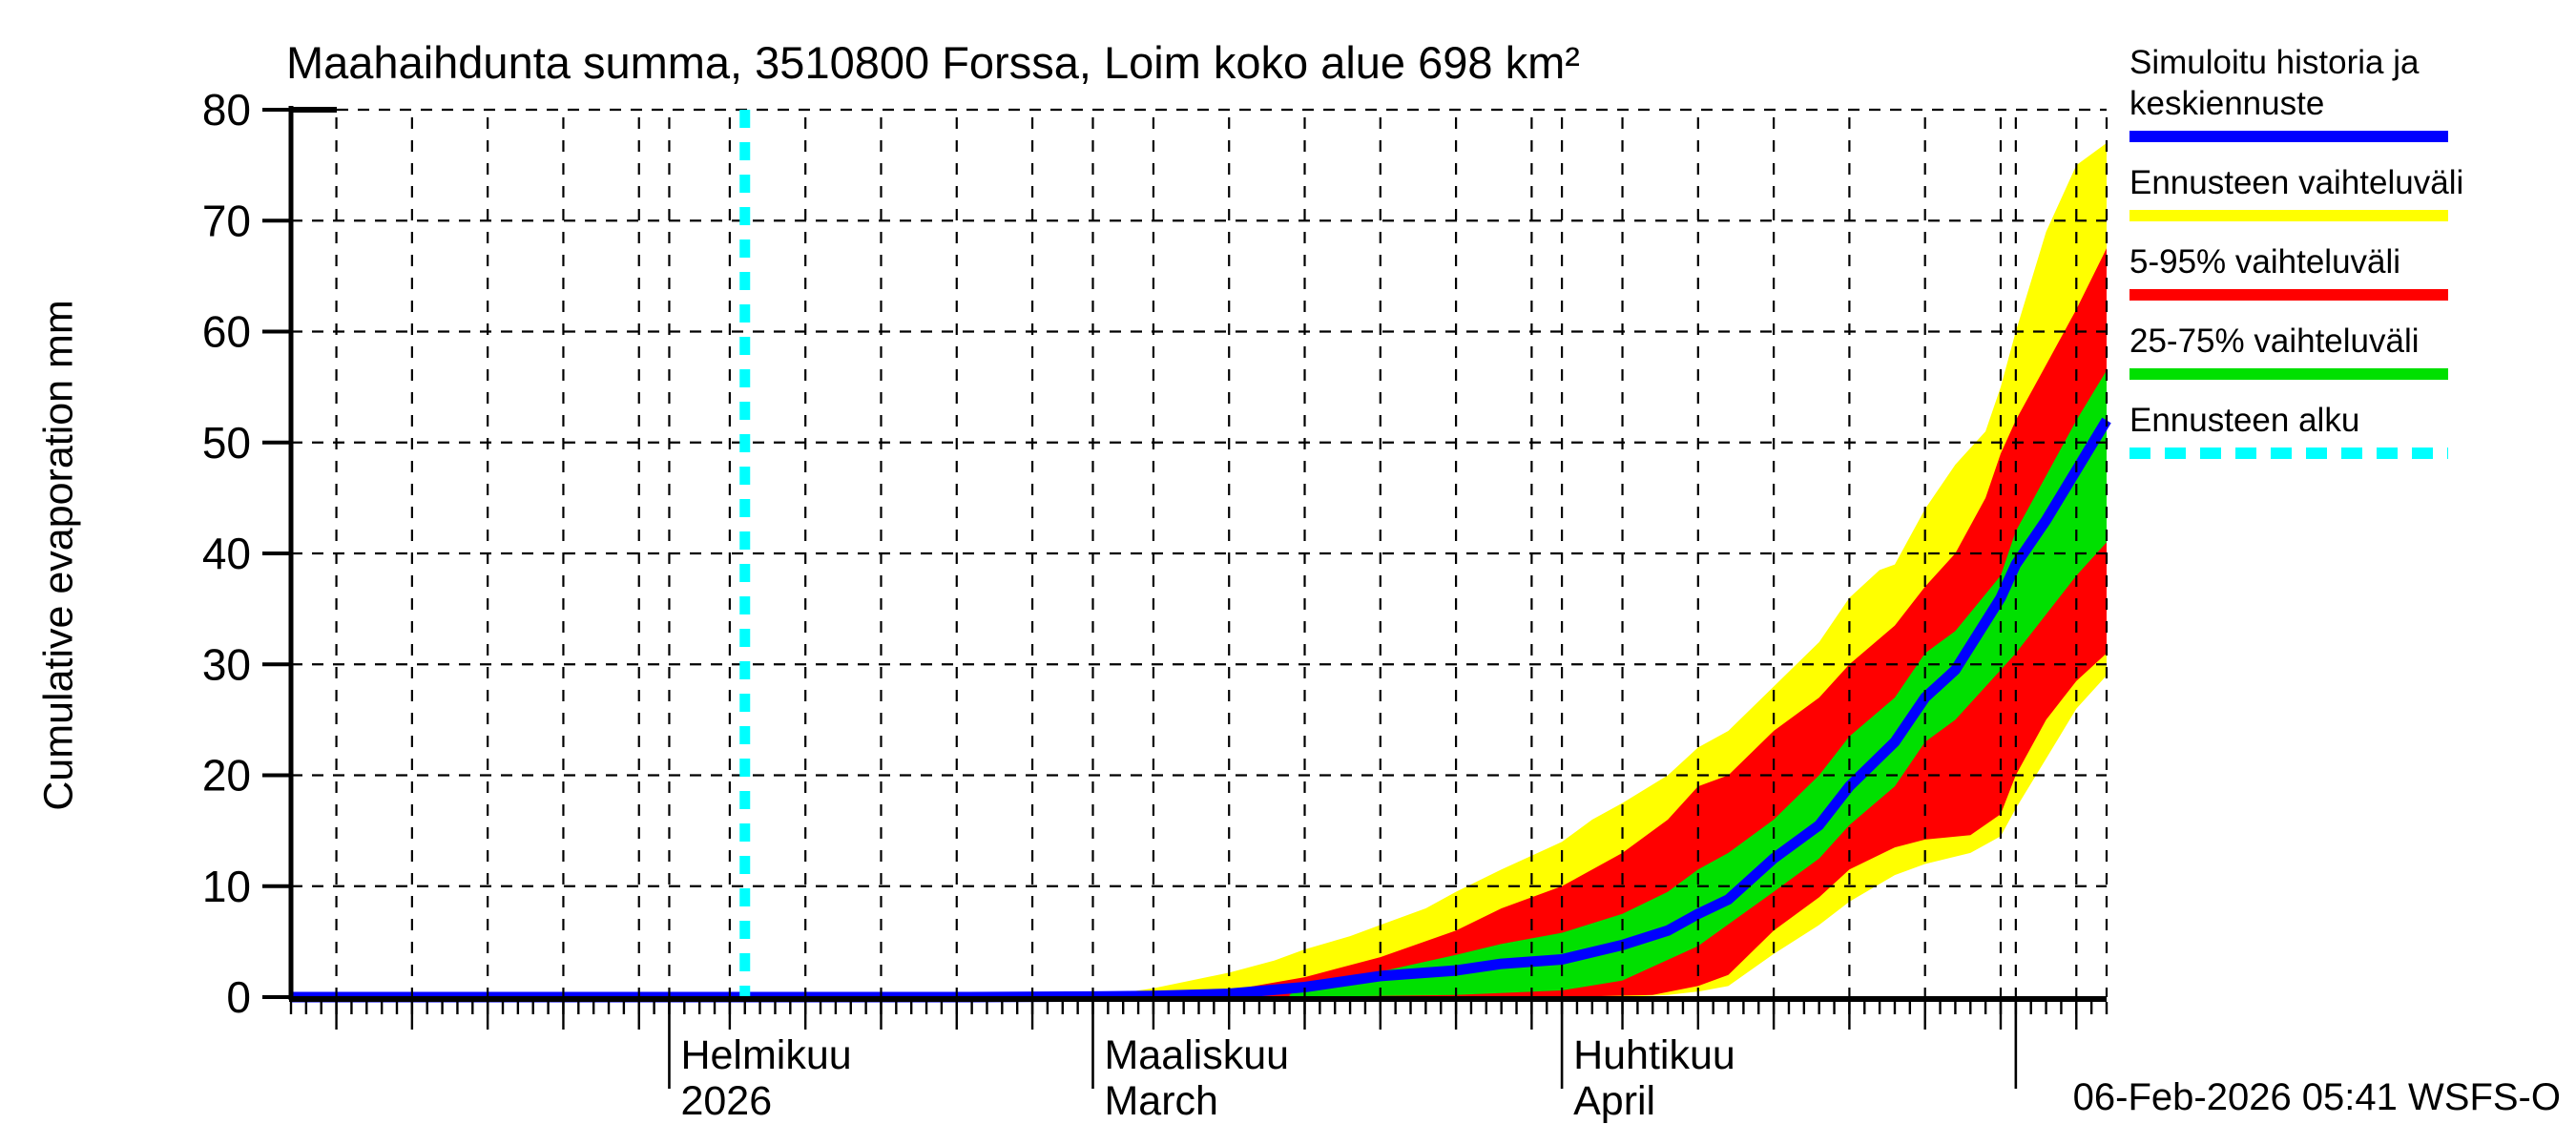  What do you see at coordinates (1614, 1101) in the screenshot?
I see `x-month-sublabel-2: April` at bounding box center [1614, 1101].